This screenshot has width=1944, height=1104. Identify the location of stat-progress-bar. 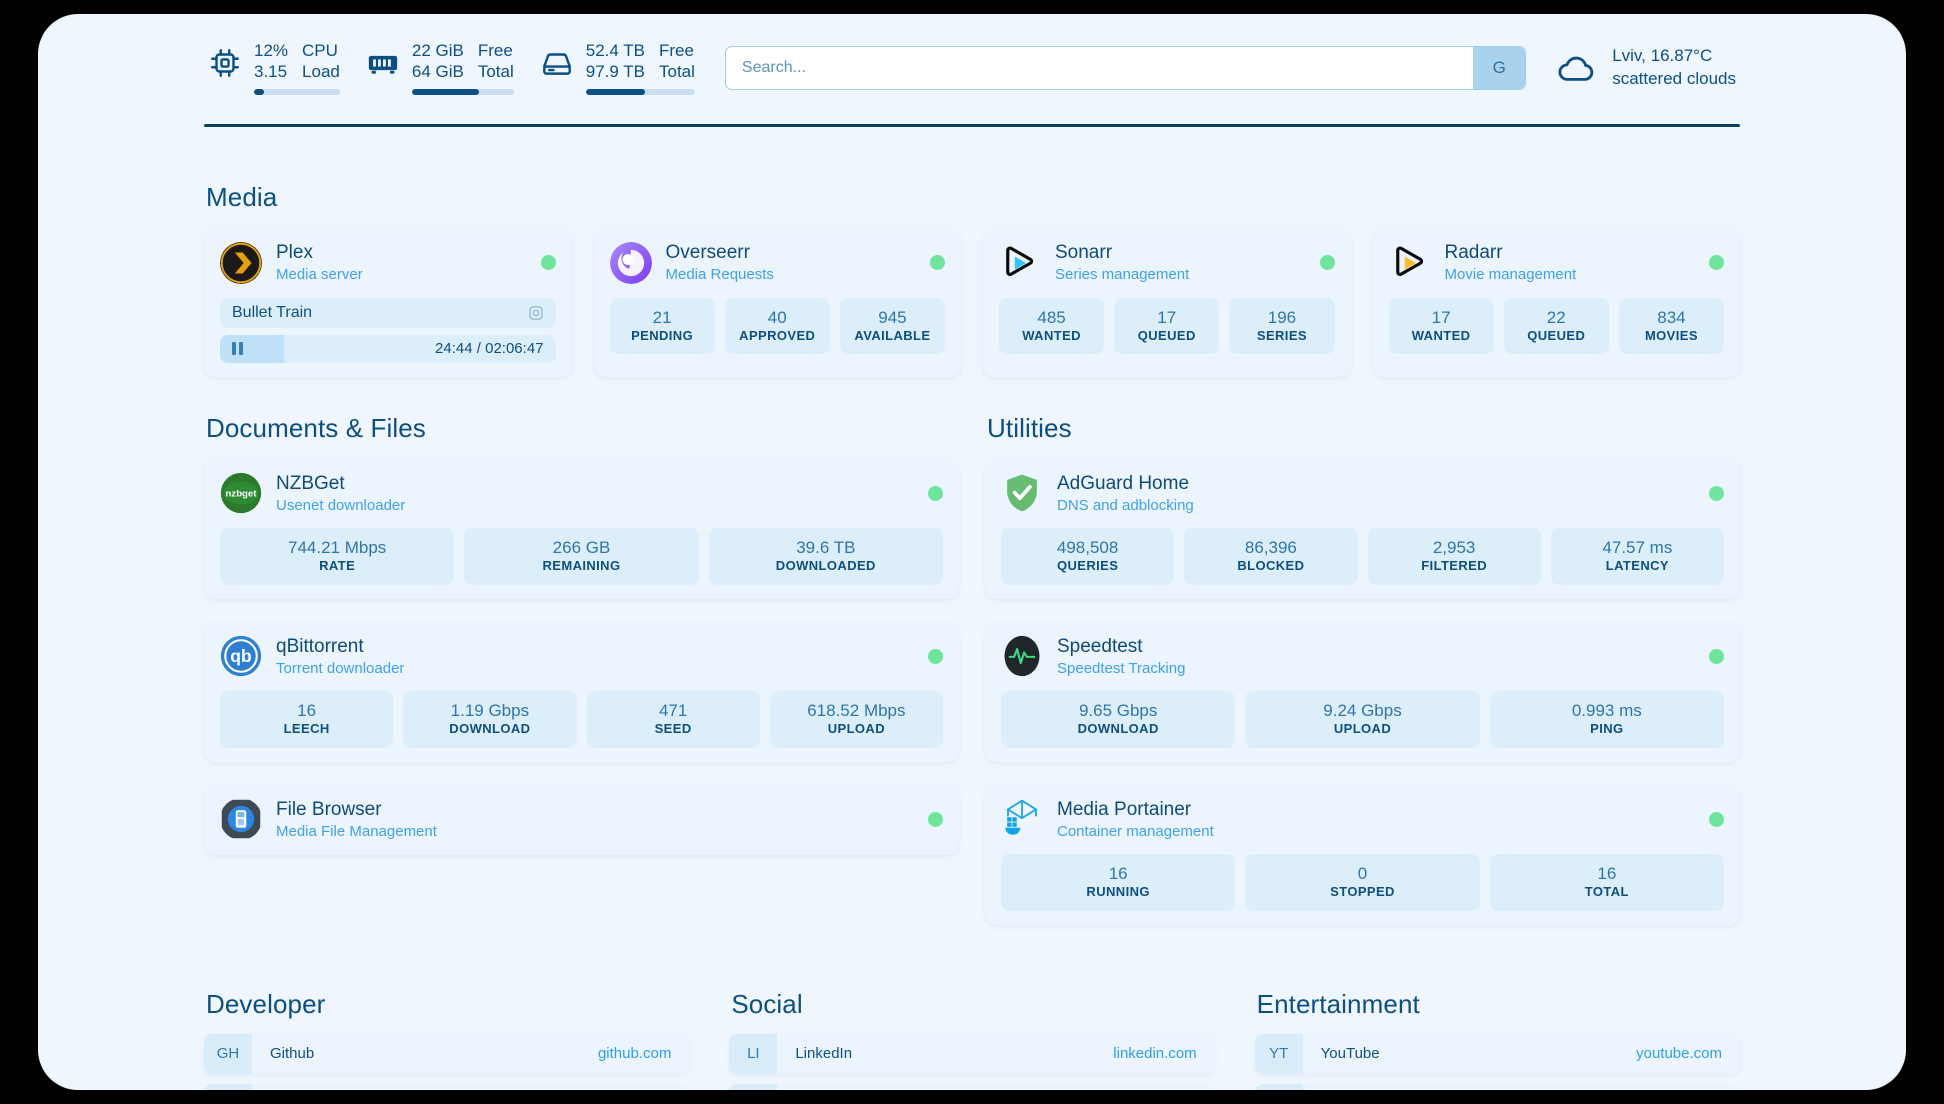
(297, 92).